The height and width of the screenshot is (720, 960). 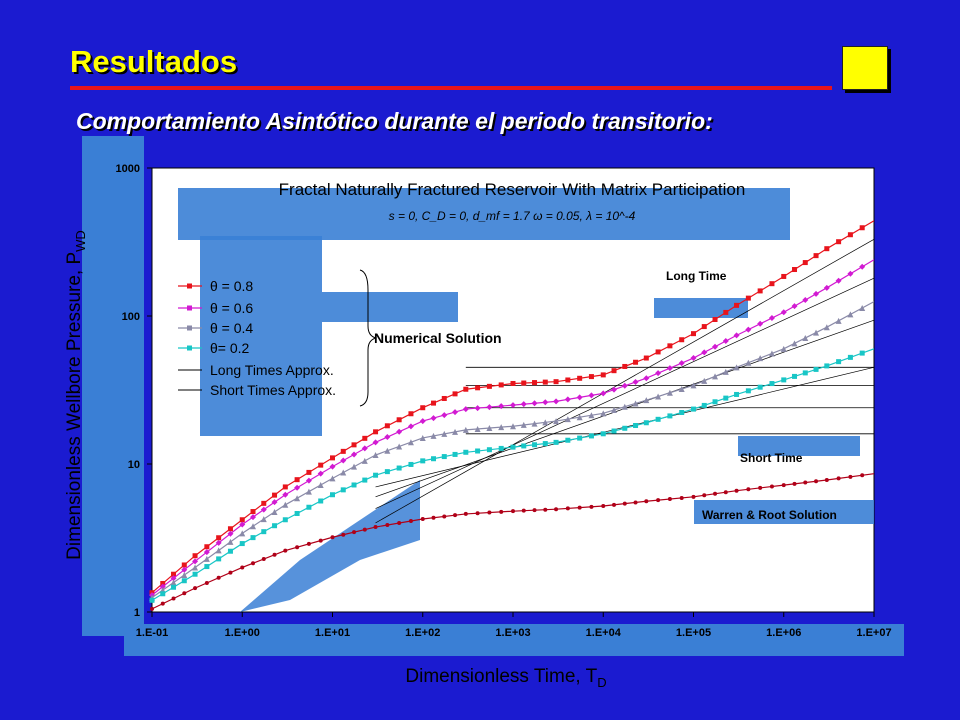 I want to click on numerical-solution-label: Numerical Solution, so click(x=438, y=338).